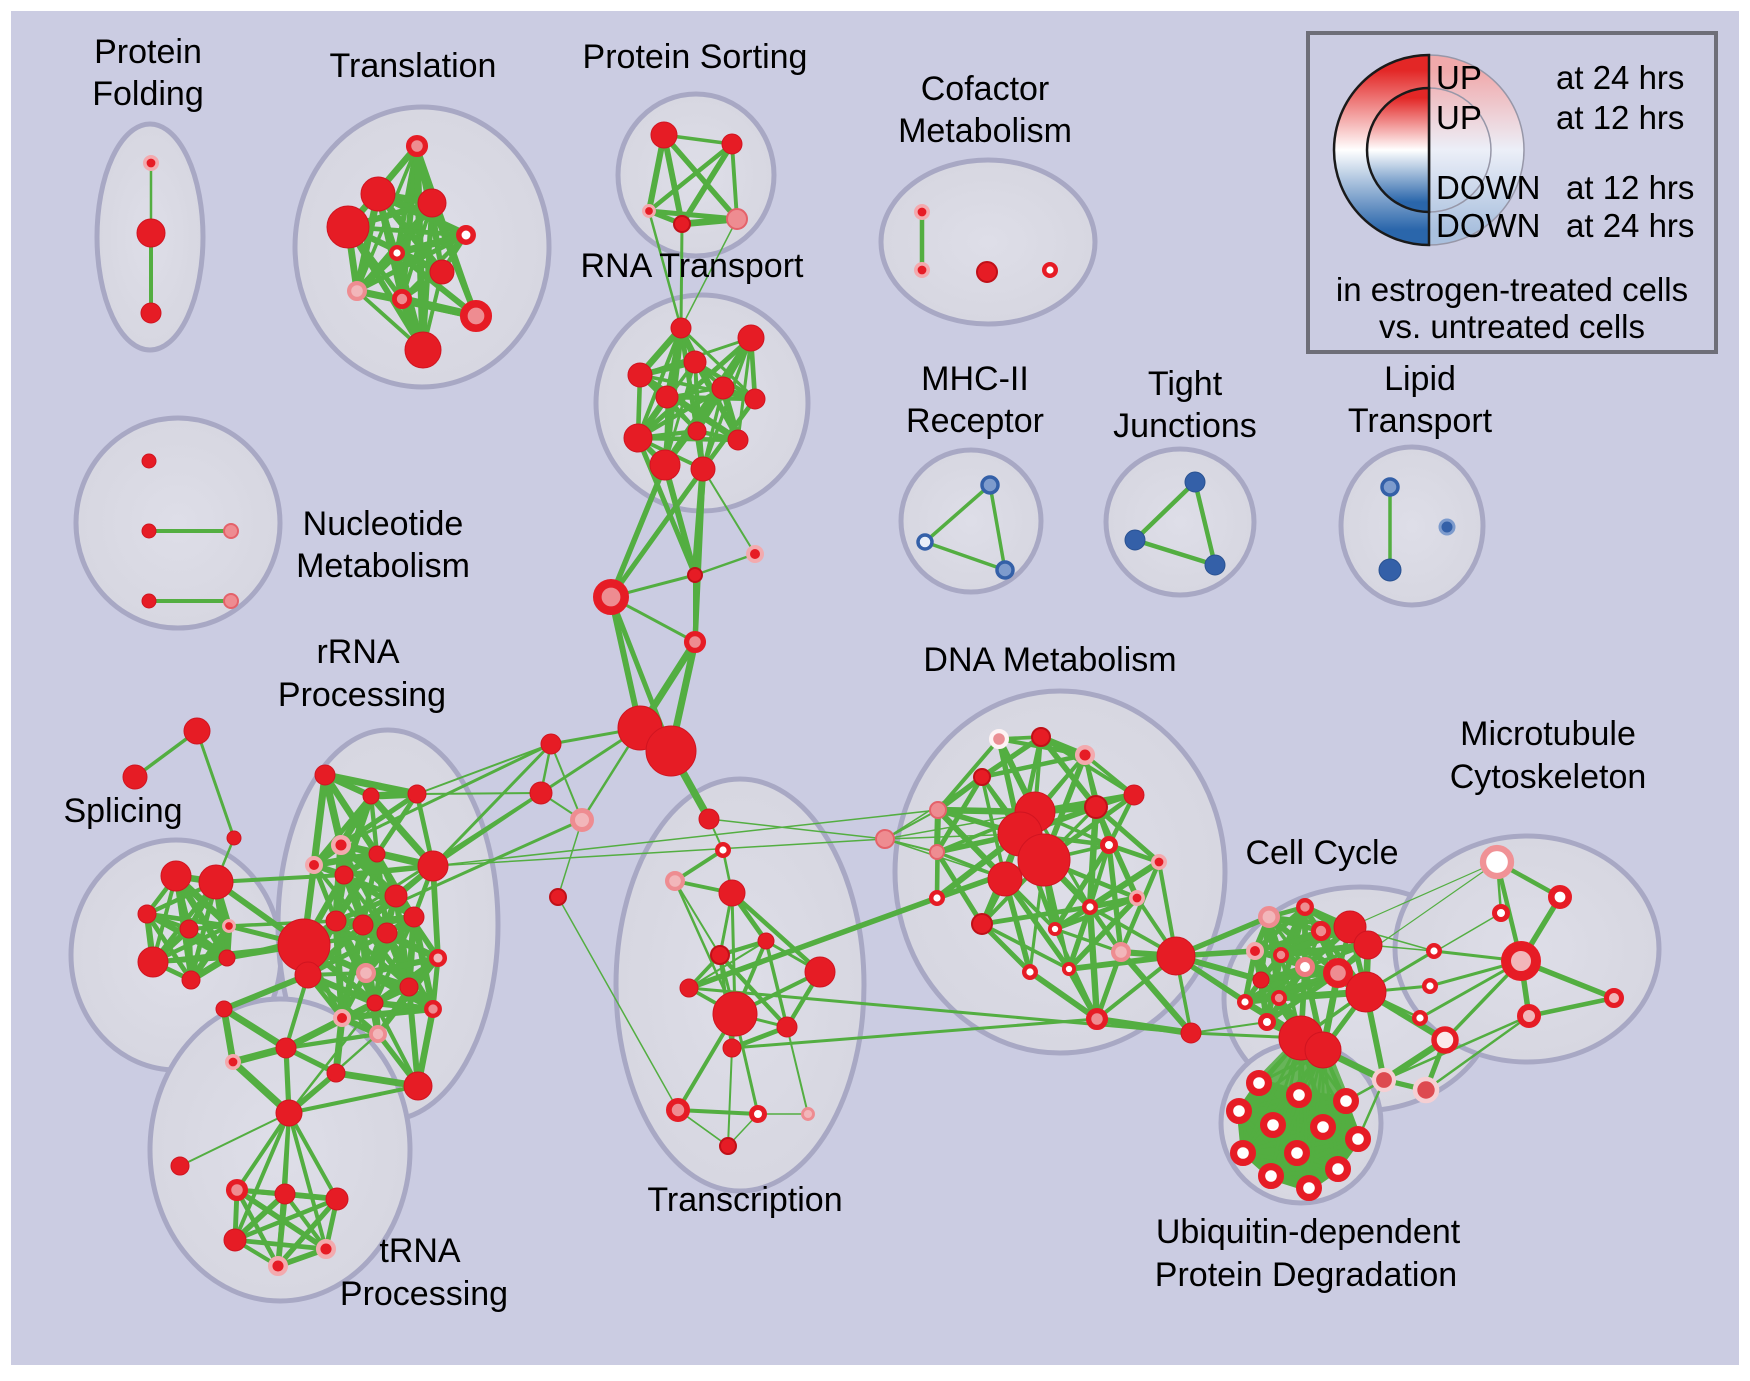  I want to click on svg-text: Nucleotide, so click(383, 524).